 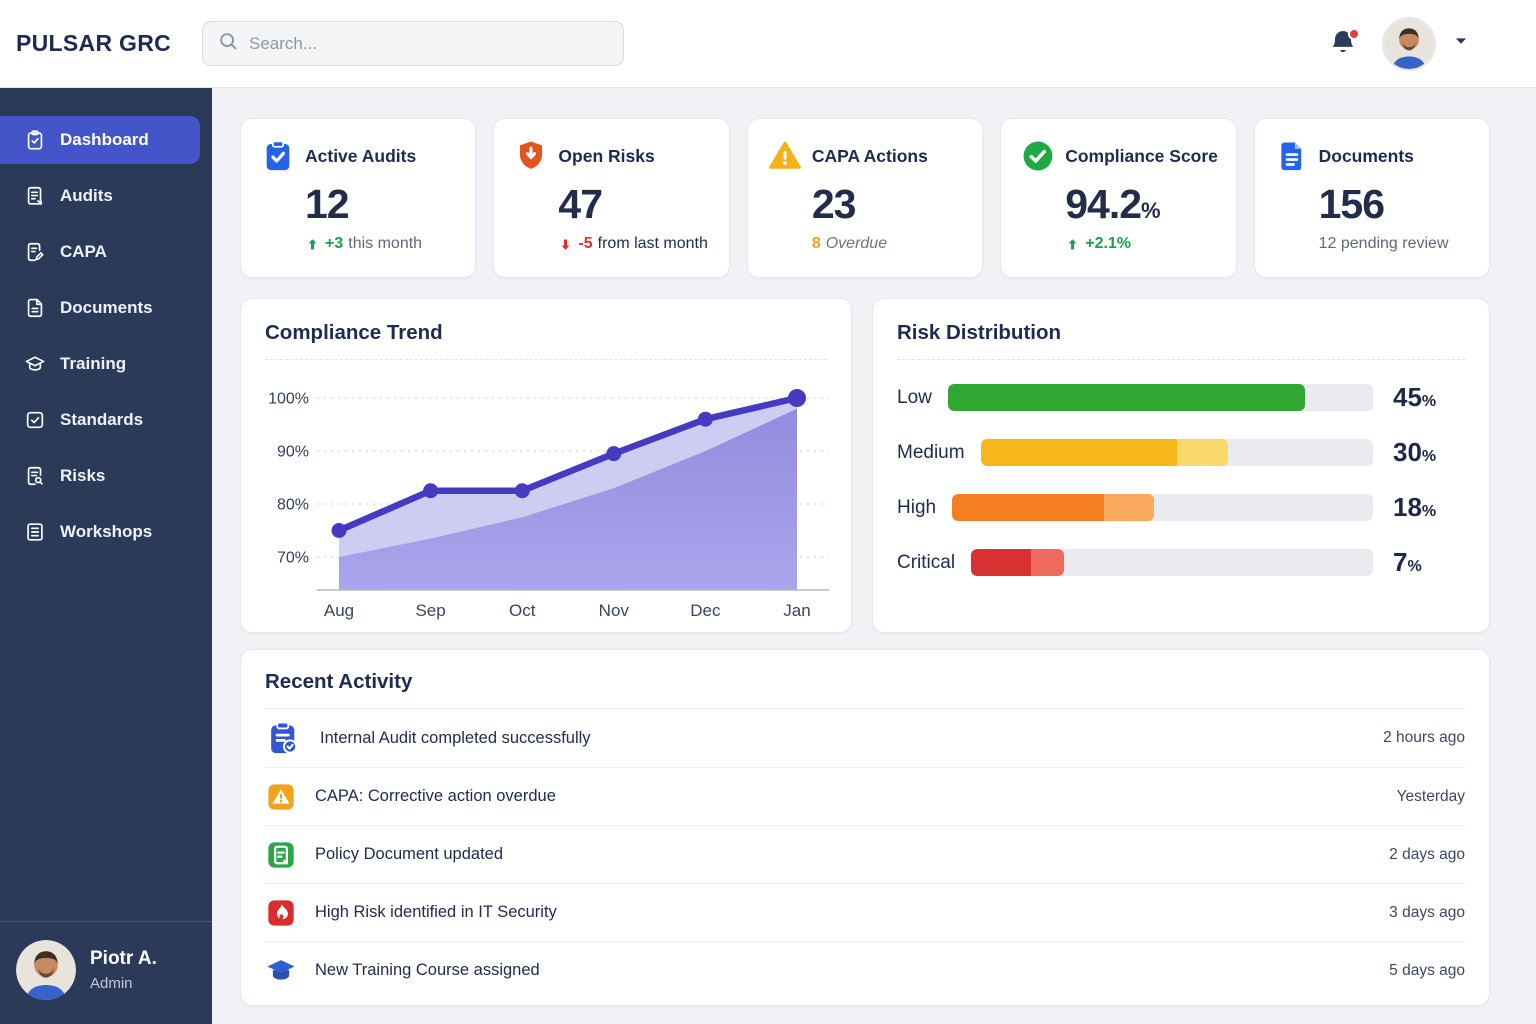 I want to click on svg-text: Oct, so click(x=522, y=610).